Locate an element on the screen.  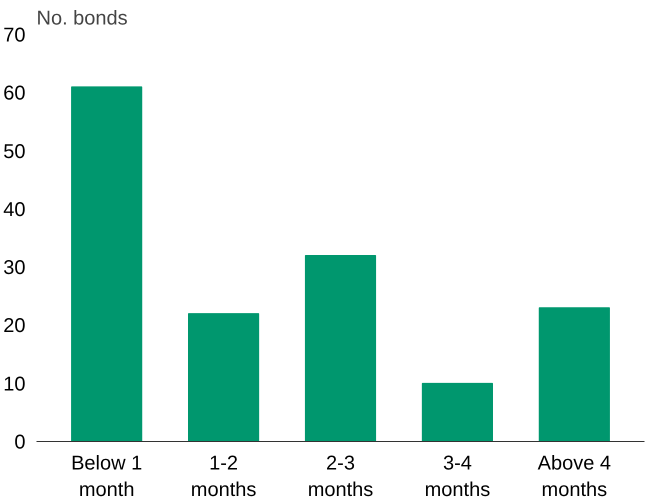
y-tick-label: 20 is located at coordinates (14, 326).